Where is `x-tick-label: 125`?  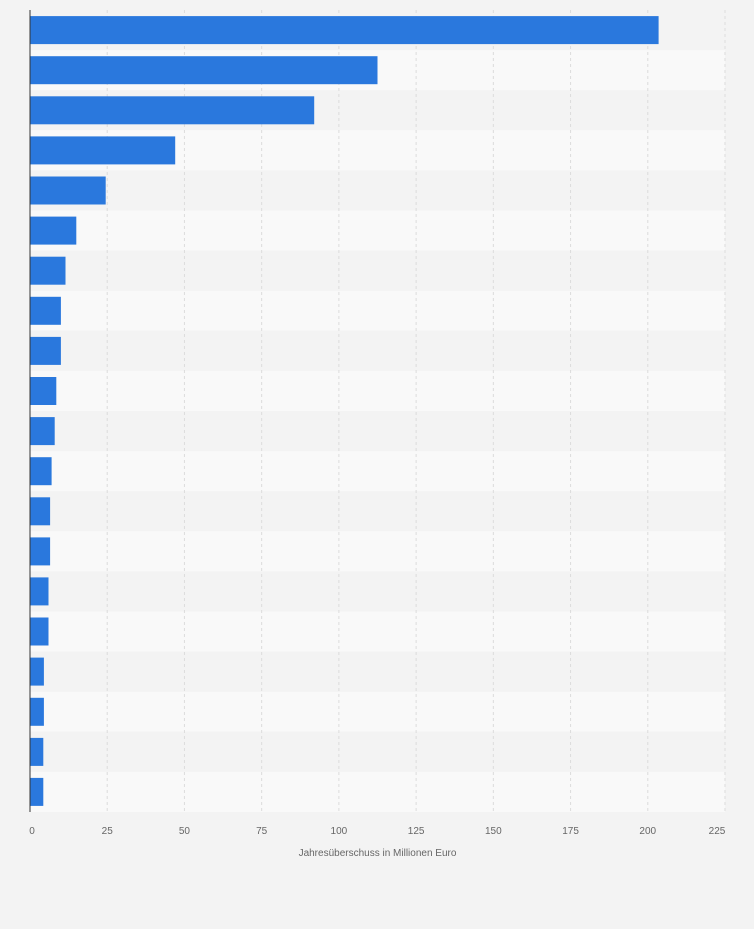 x-tick-label: 125 is located at coordinates (416, 831).